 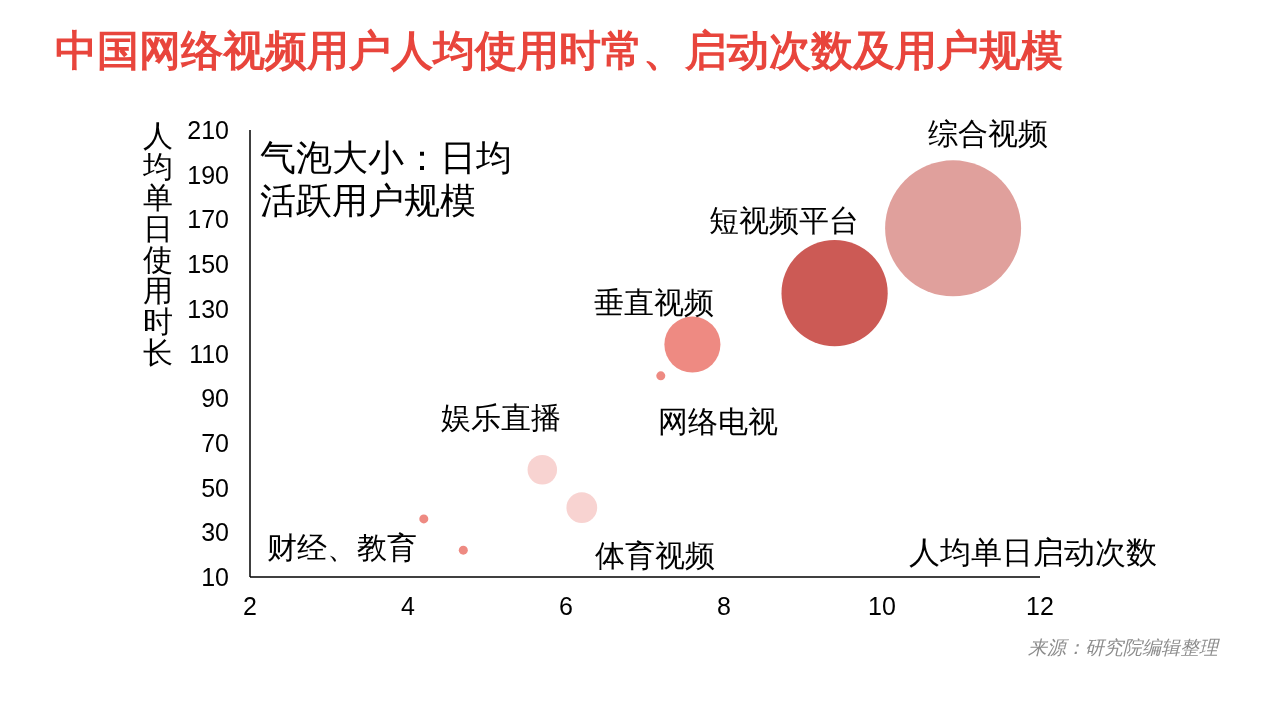 I want to click on x-tick-label: 2, so click(x=250, y=606).